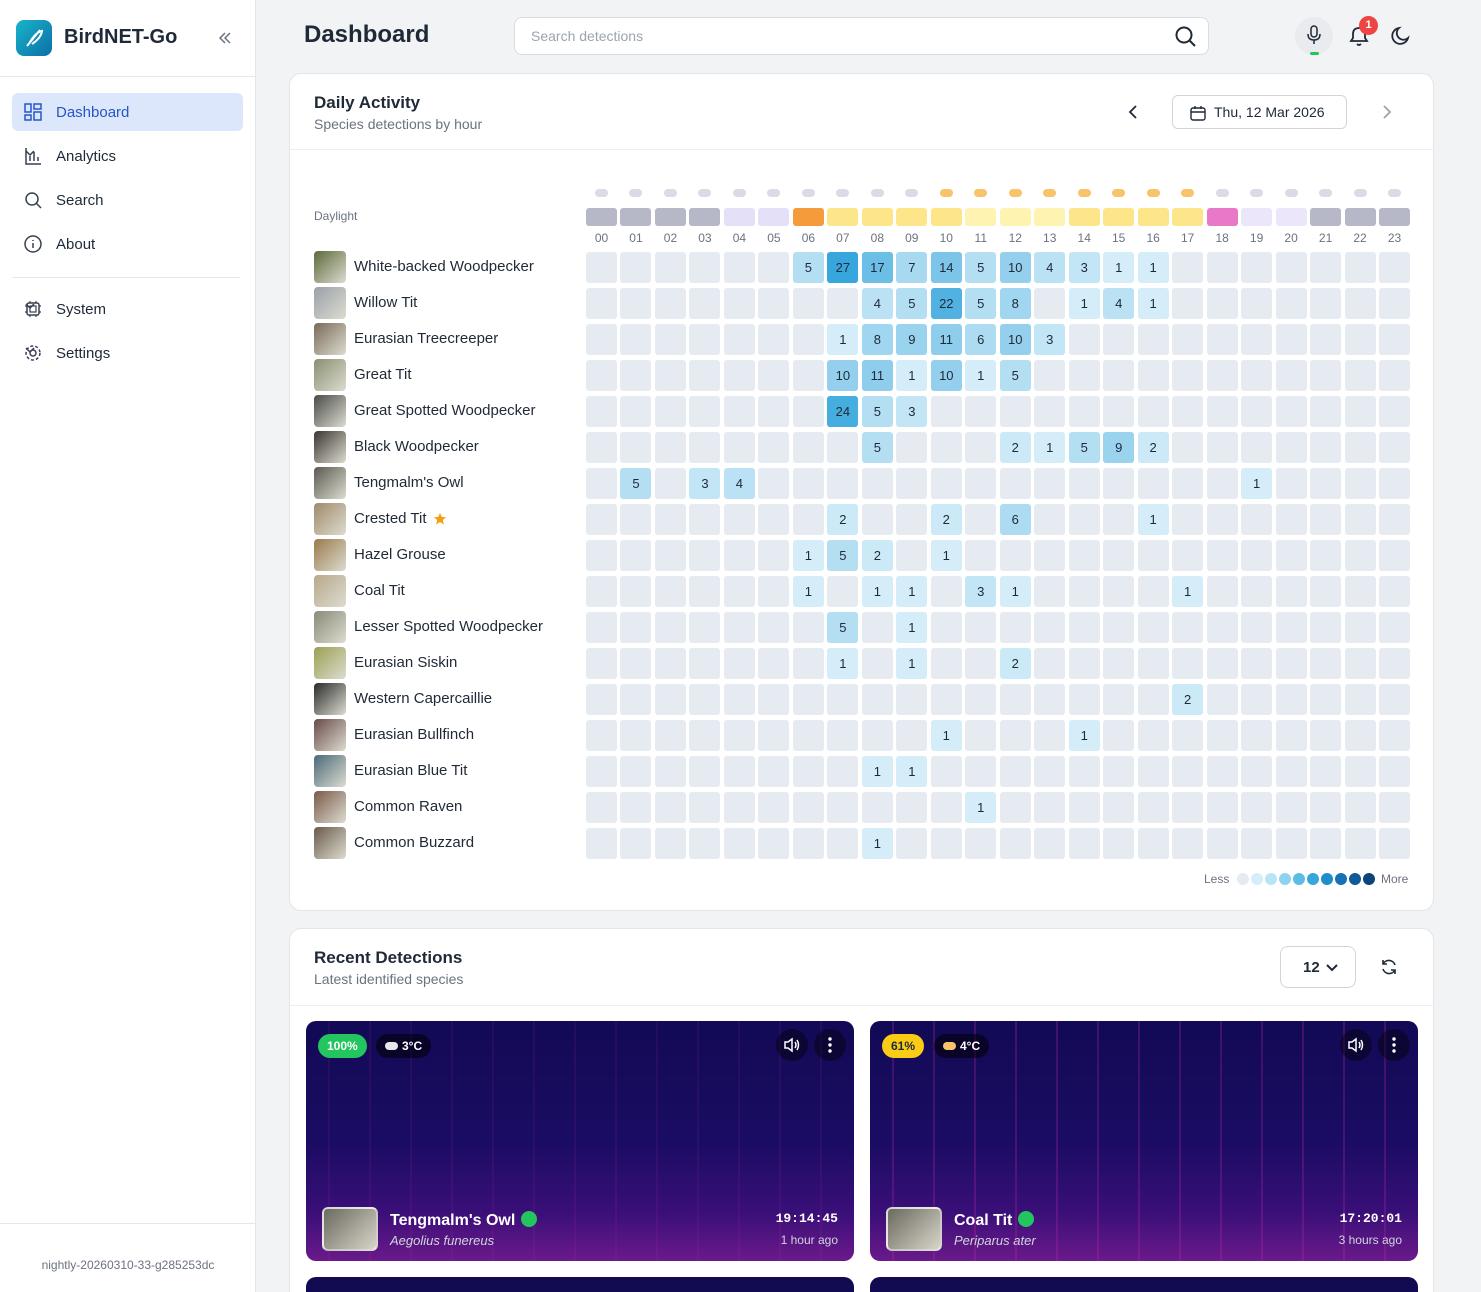  What do you see at coordinates (414, 842) in the screenshot?
I see `species-name: Common Buzzard` at bounding box center [414, 842].